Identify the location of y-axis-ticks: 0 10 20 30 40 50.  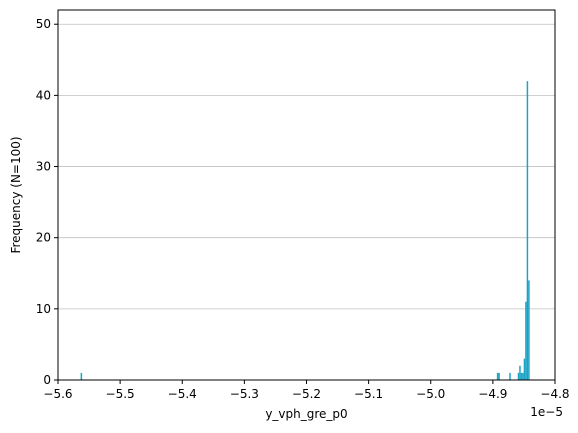
(47, 202).